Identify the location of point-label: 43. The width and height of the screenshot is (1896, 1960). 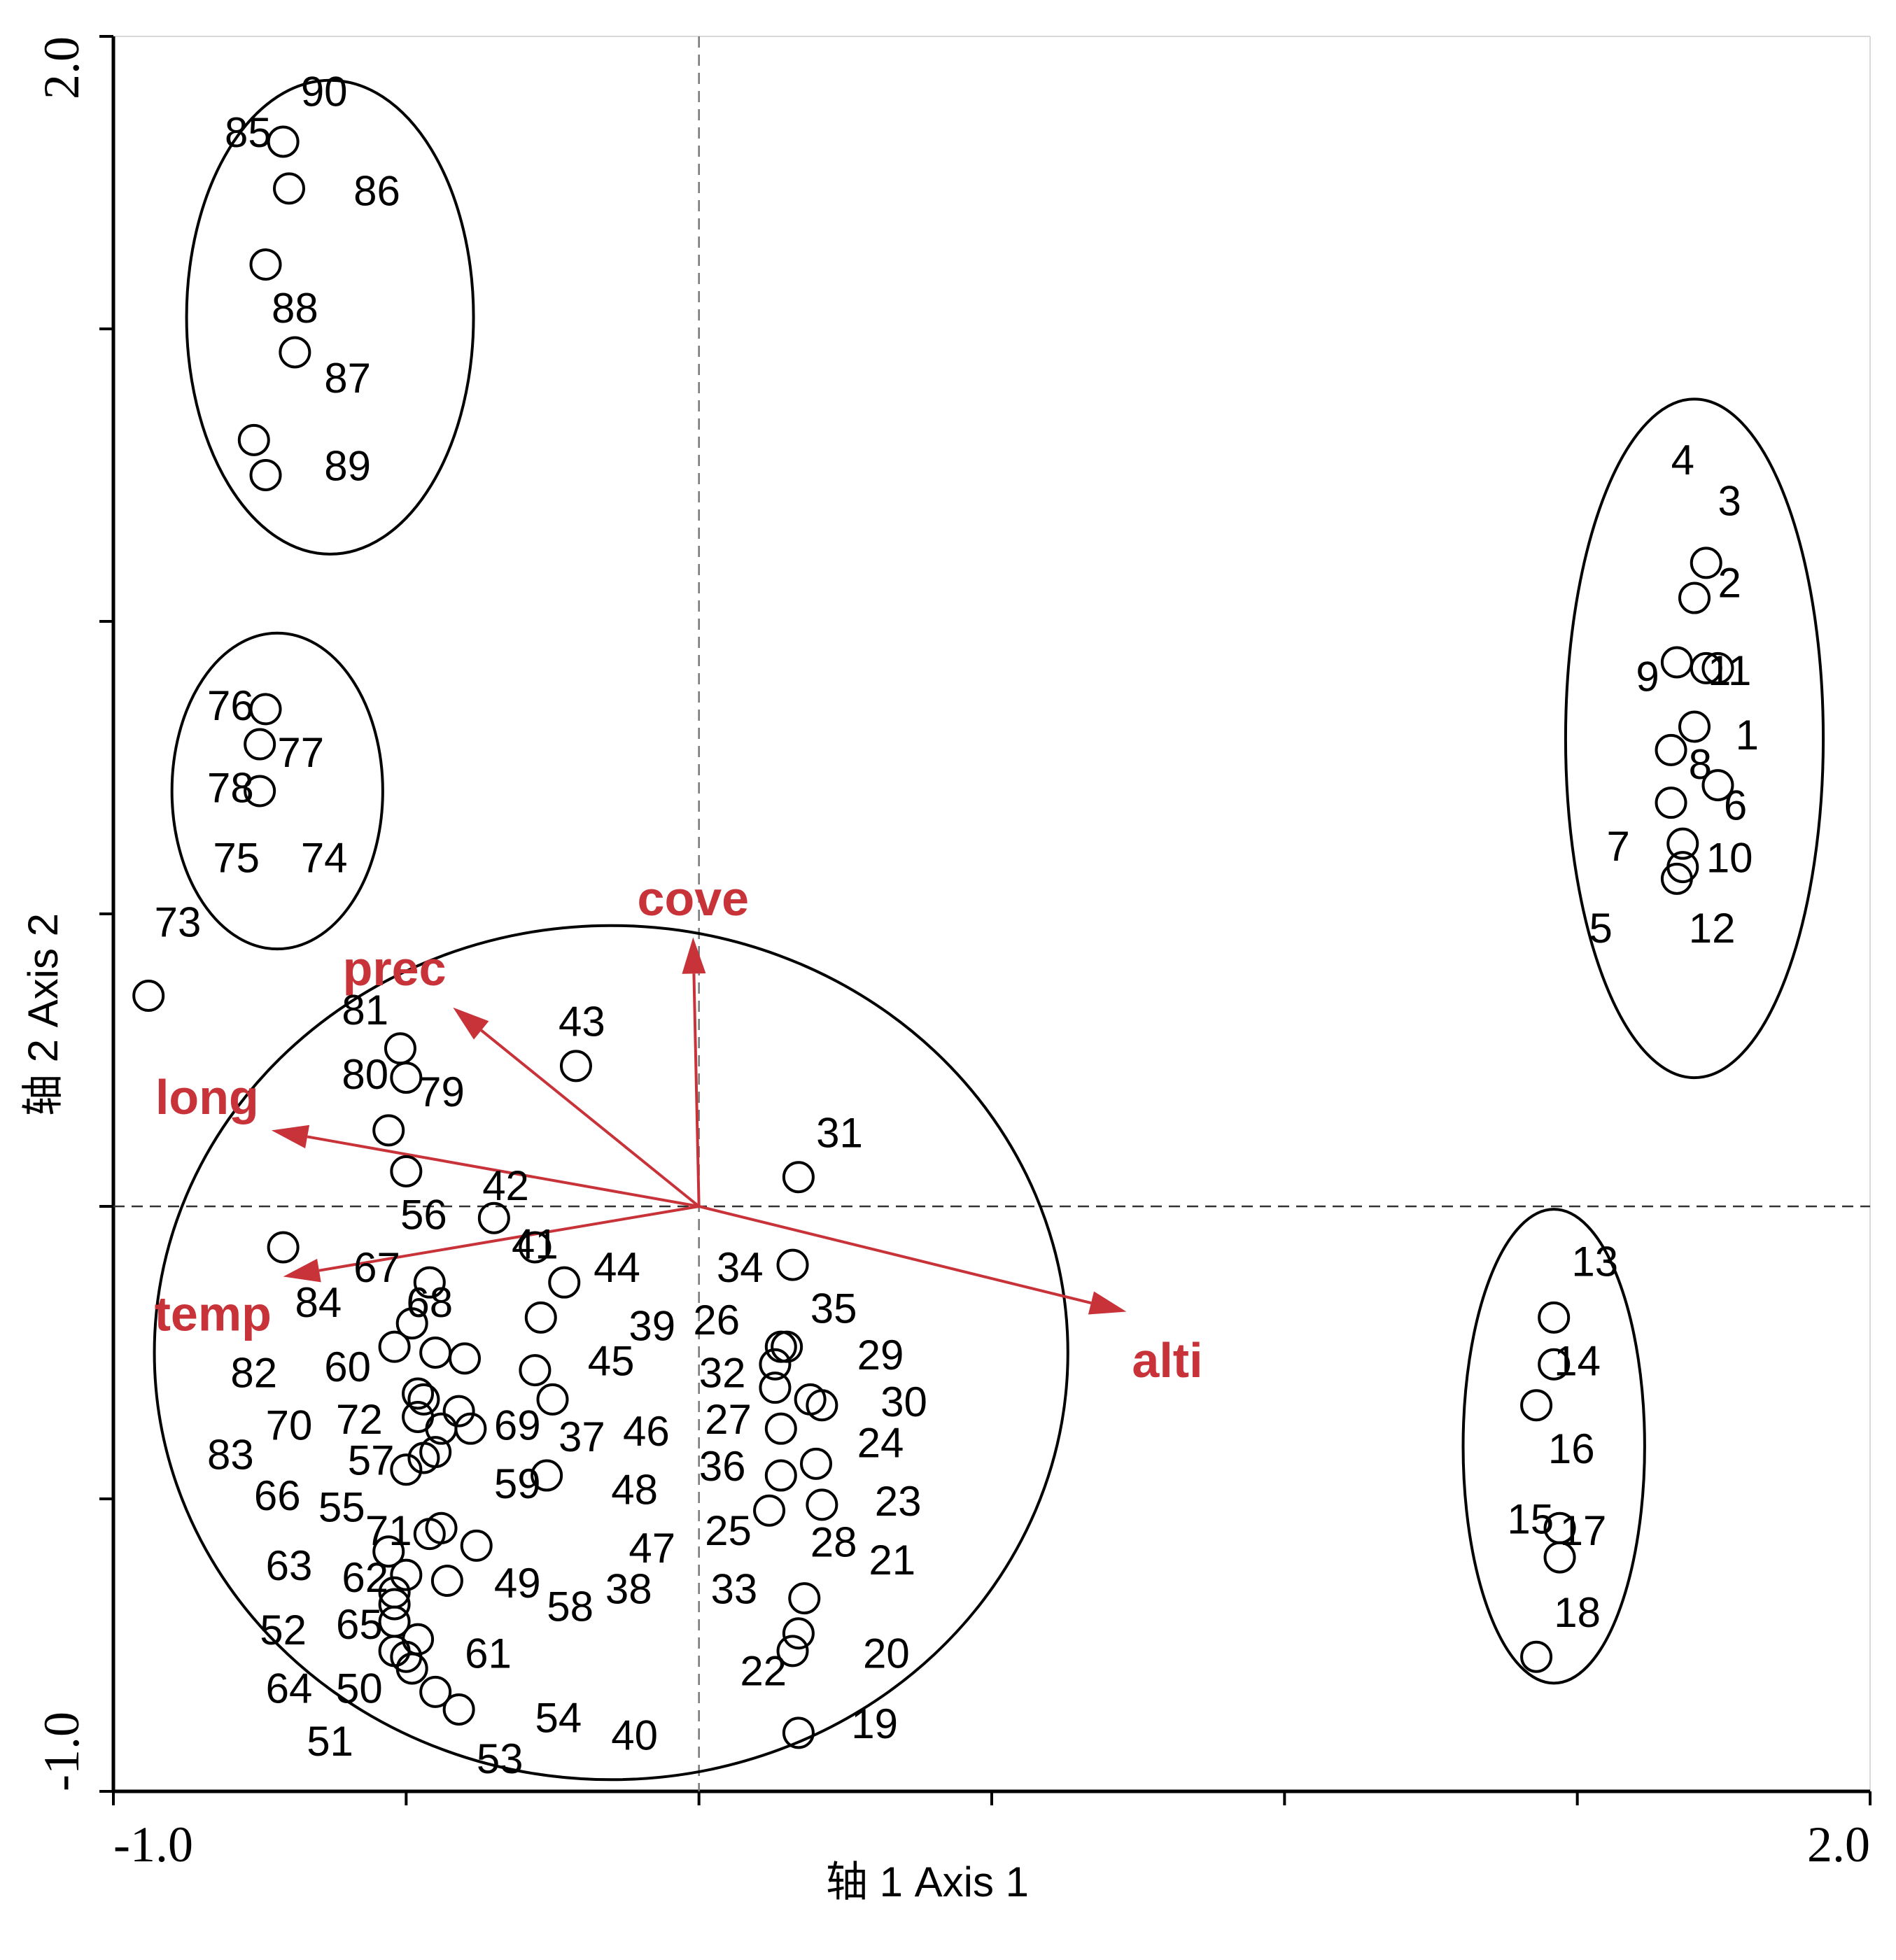
(582, 1022).